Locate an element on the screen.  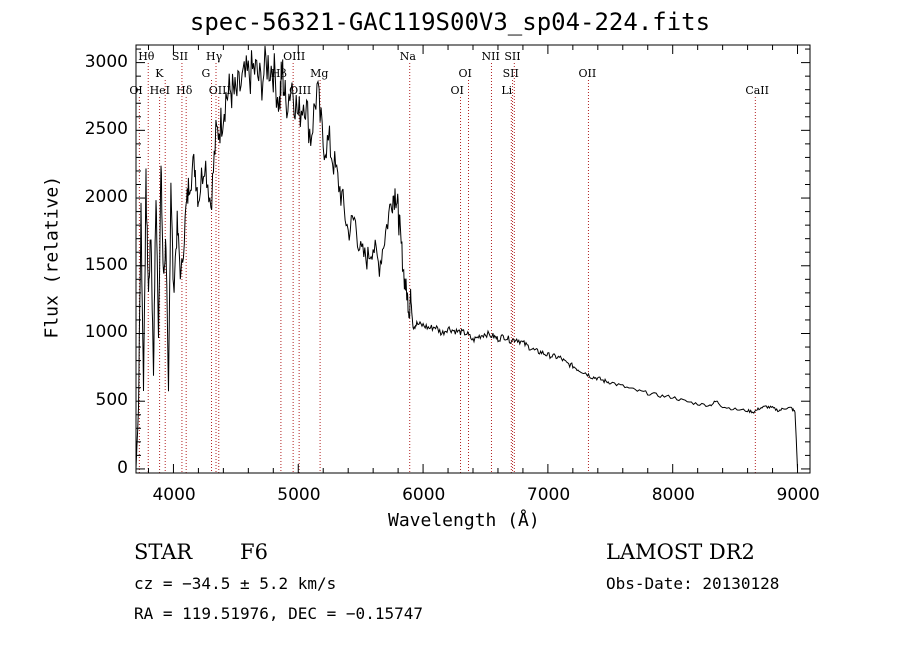
x-tick-label: 4000 is located at coordinates (174, 495).